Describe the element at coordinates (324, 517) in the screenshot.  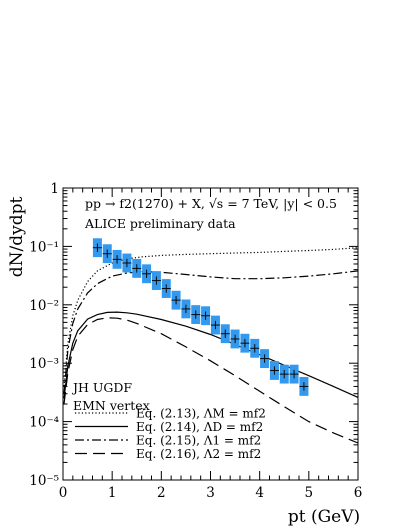
I see `x-axis-label: pt (GeV)` at that location.